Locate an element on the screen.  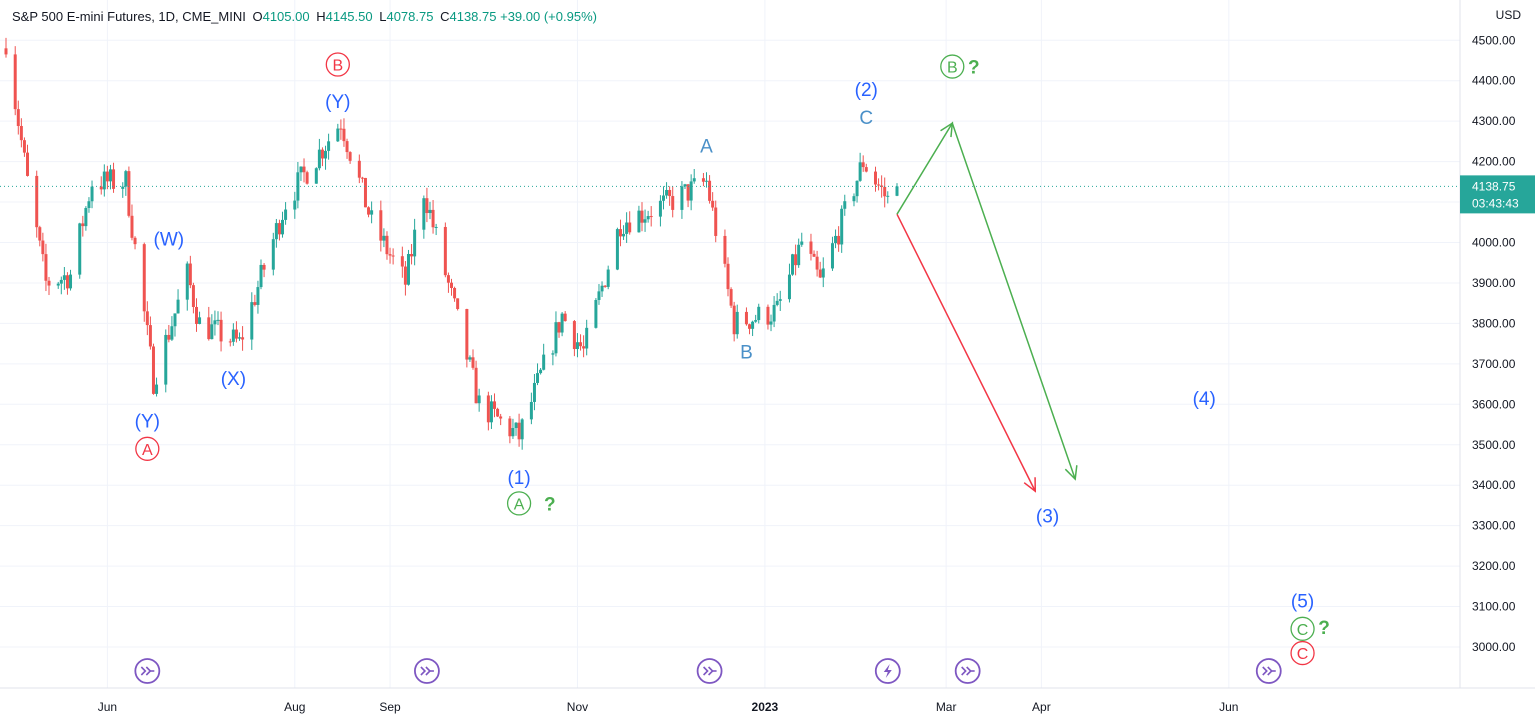
projection-bullish is located at coordinates (986, 300).